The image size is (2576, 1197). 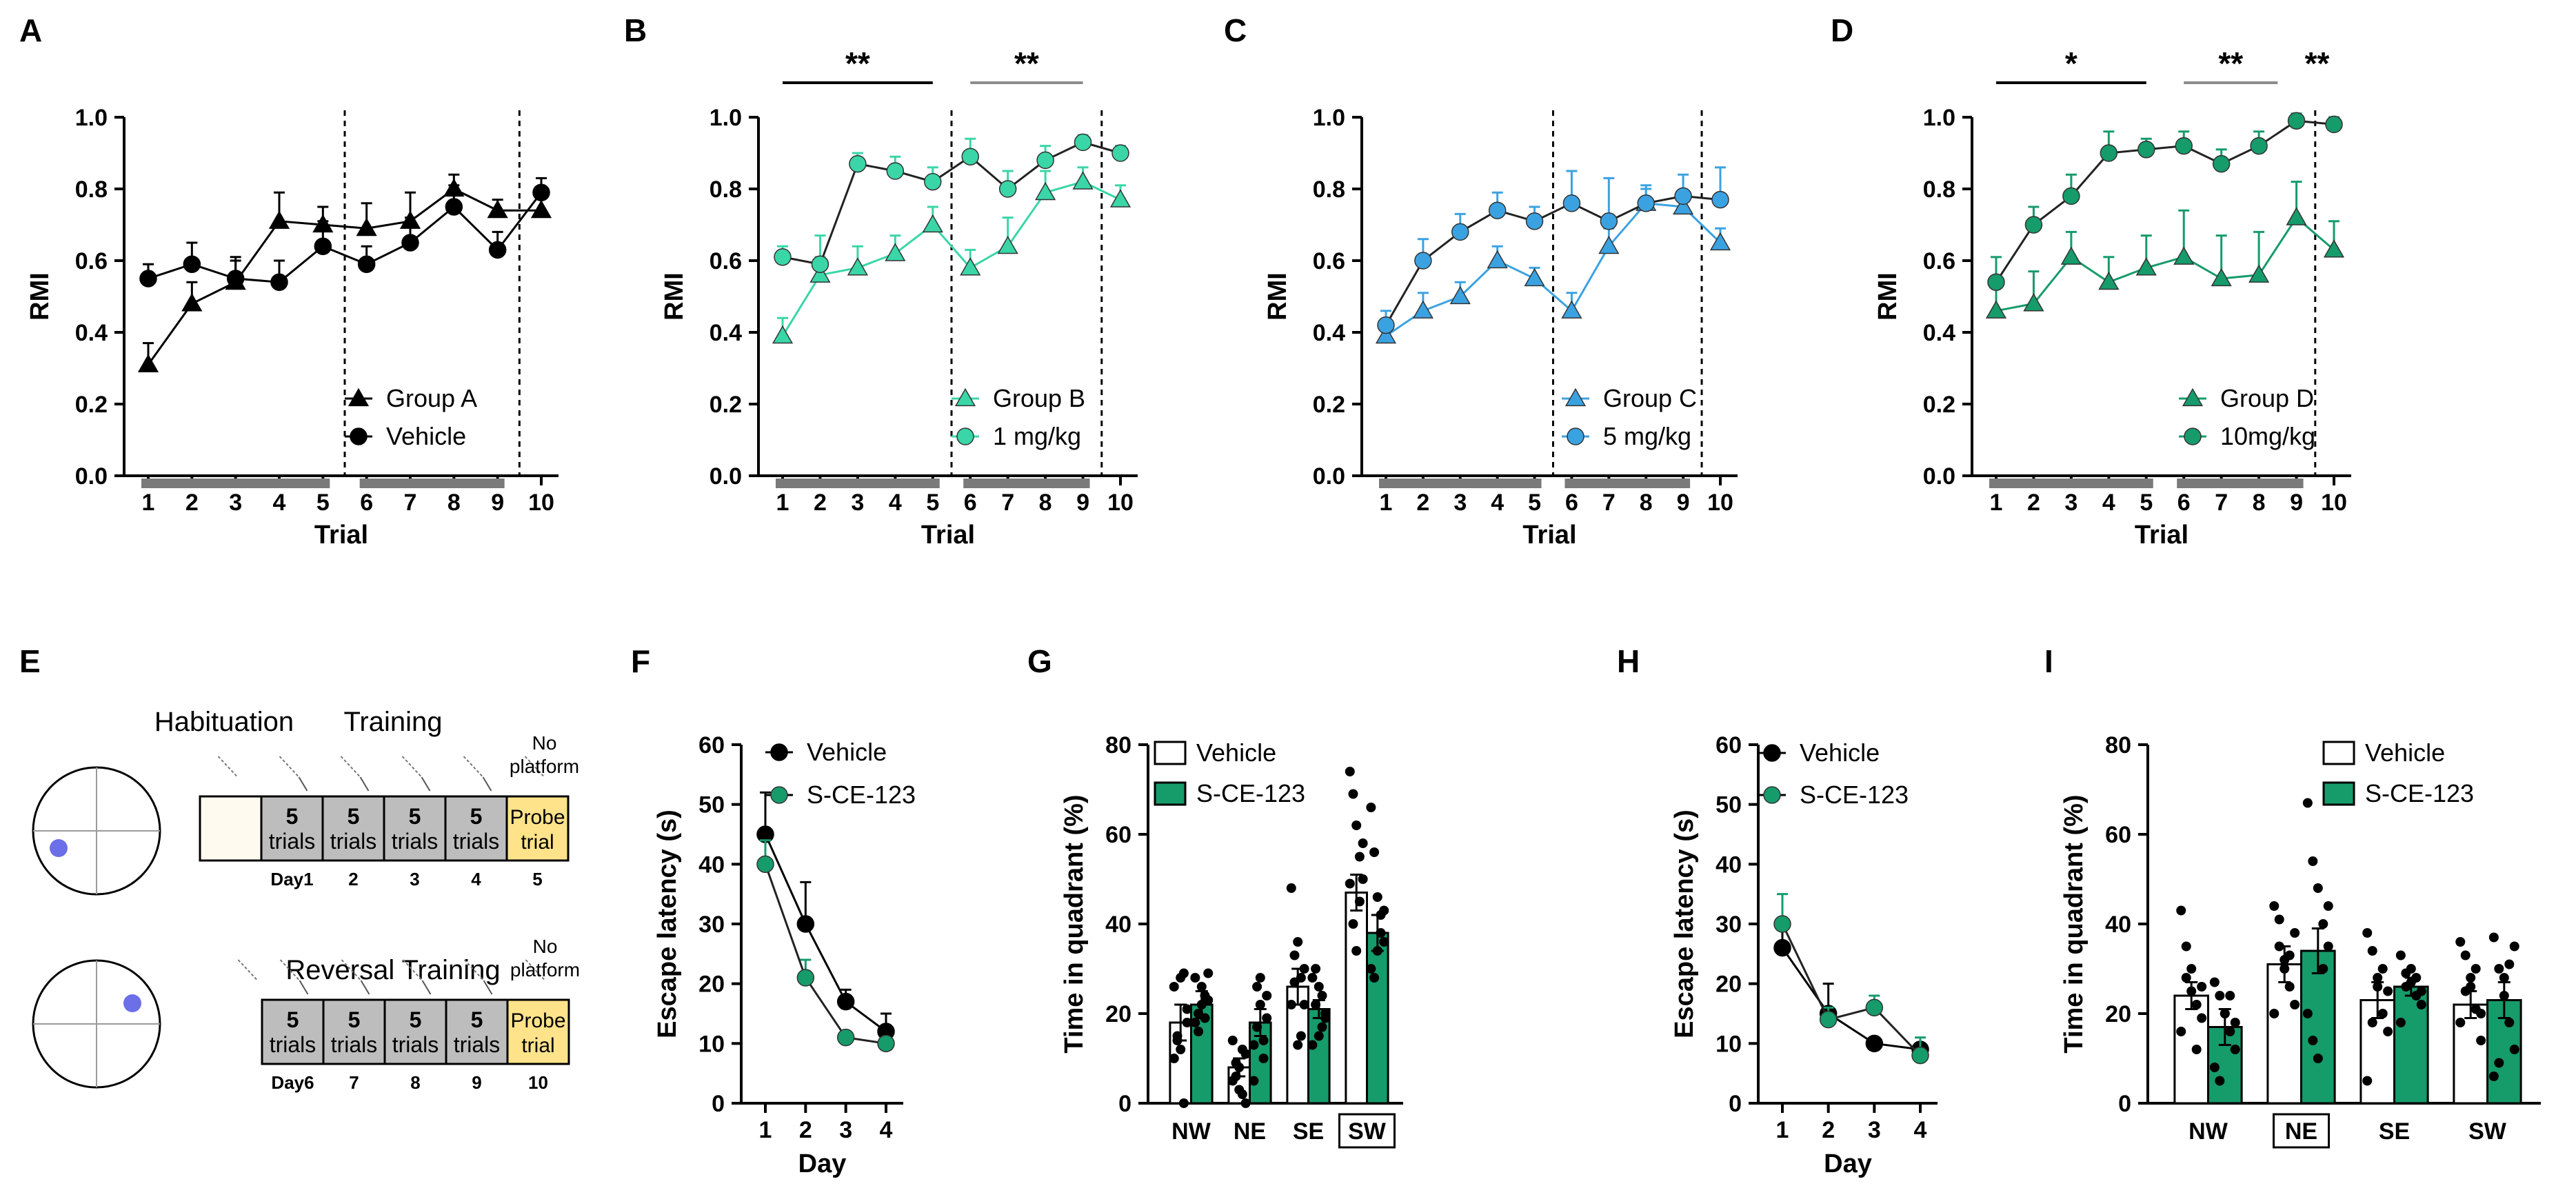 What do you see at coordinates (476, 1082) in the screenshot?
I see `day-label: 9` at bounding box center [476, 1082].